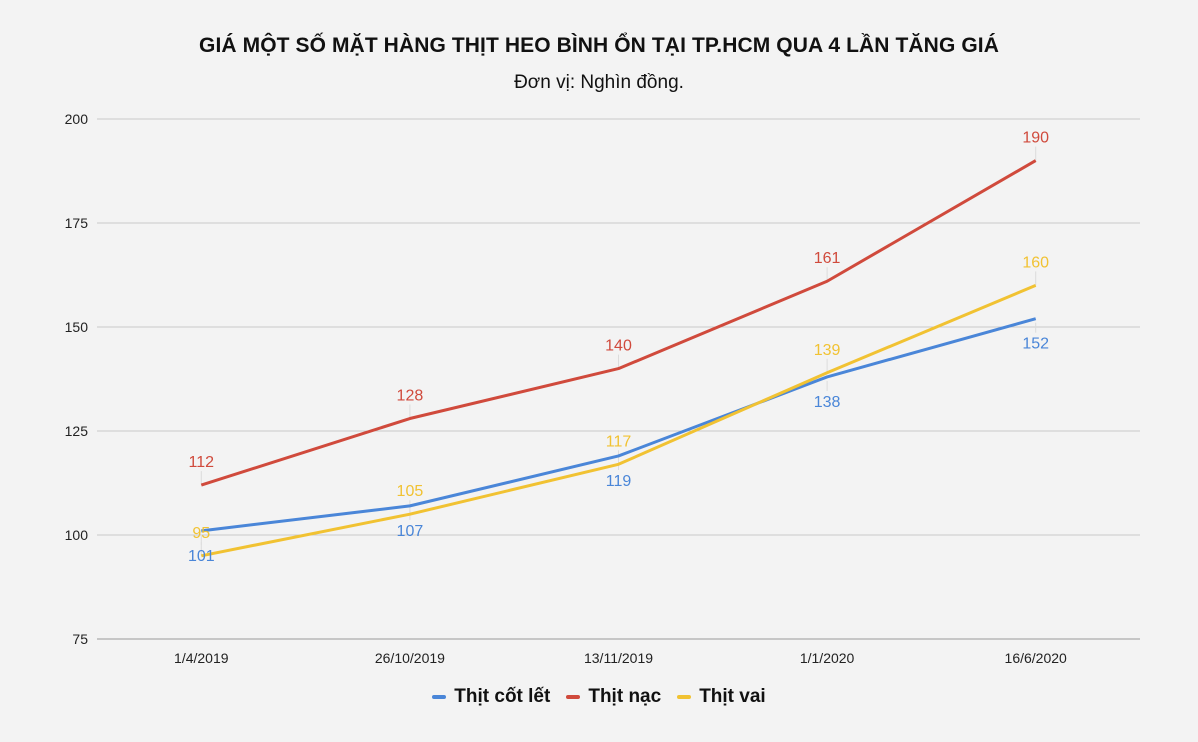  I want to click on data-label: 119, so click(619, 481).